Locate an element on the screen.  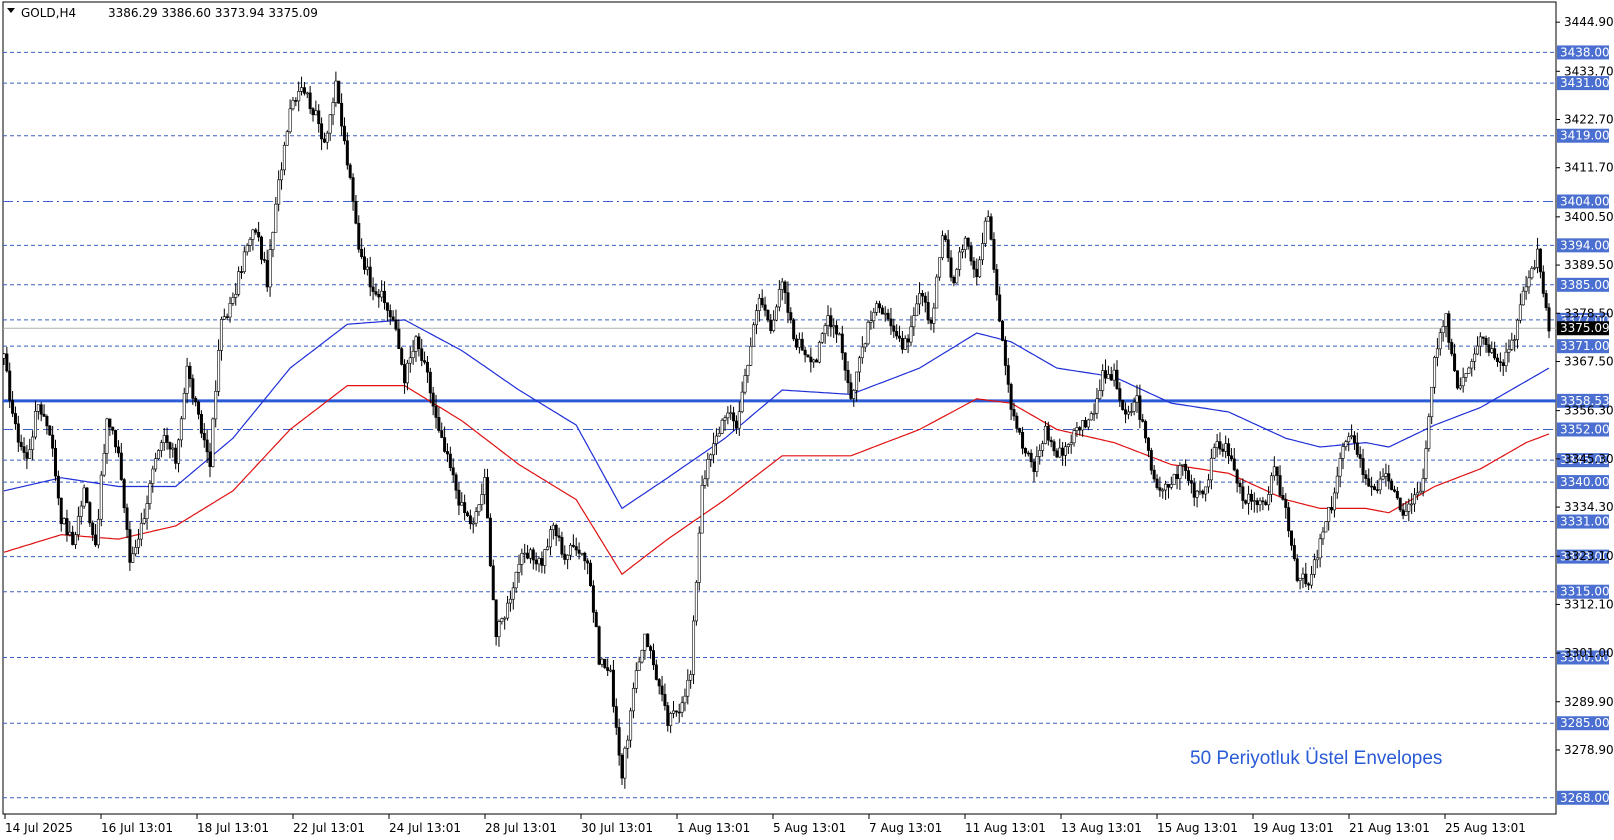
level-tag-label: 3431.00 is located at coordinates (1585, 83).